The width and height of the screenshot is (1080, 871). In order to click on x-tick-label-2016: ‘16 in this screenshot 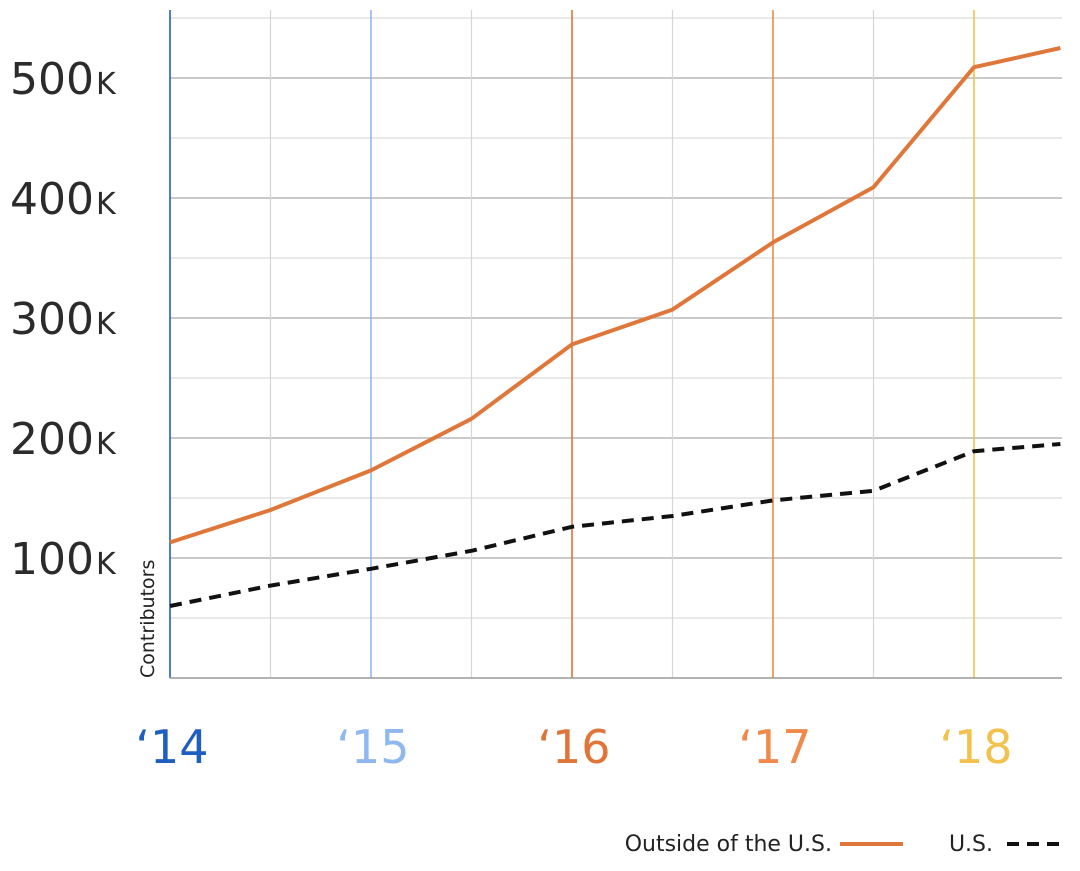, I will do `click(573, 747)`.